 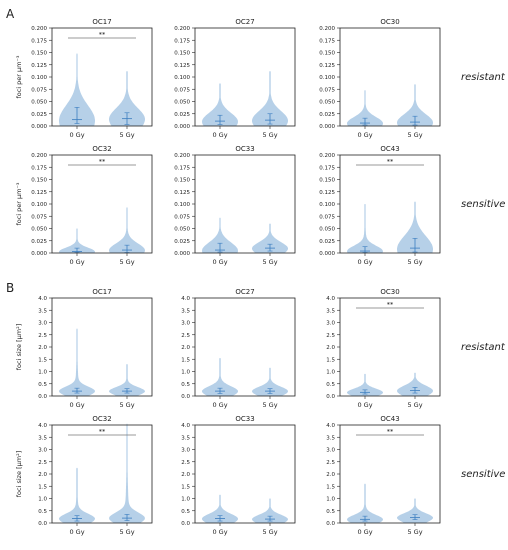 What do you see at coordinates (101, 419) in the screenshot?
I see `chart-title: OC32` at bounding box center [101, 419].